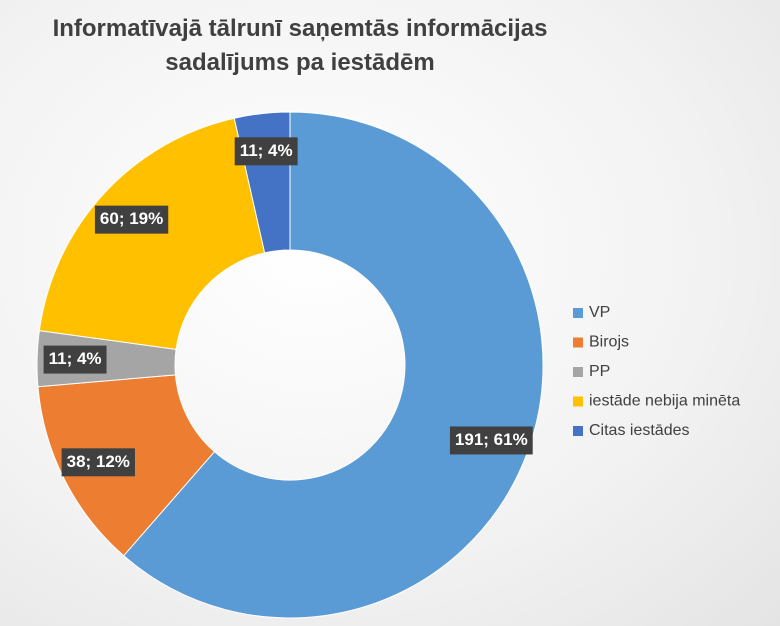 This screenshot has width=780, height=626. I want to click on donut-slice, so click(152, 233).